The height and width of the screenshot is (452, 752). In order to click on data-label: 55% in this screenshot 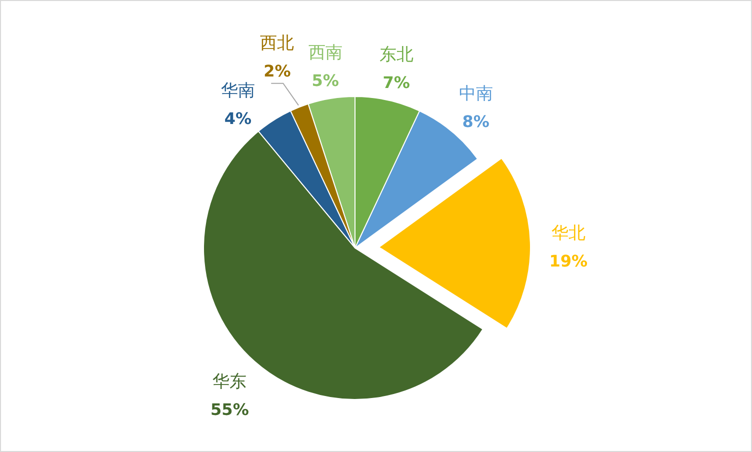, I will do `click(229, 410)`.